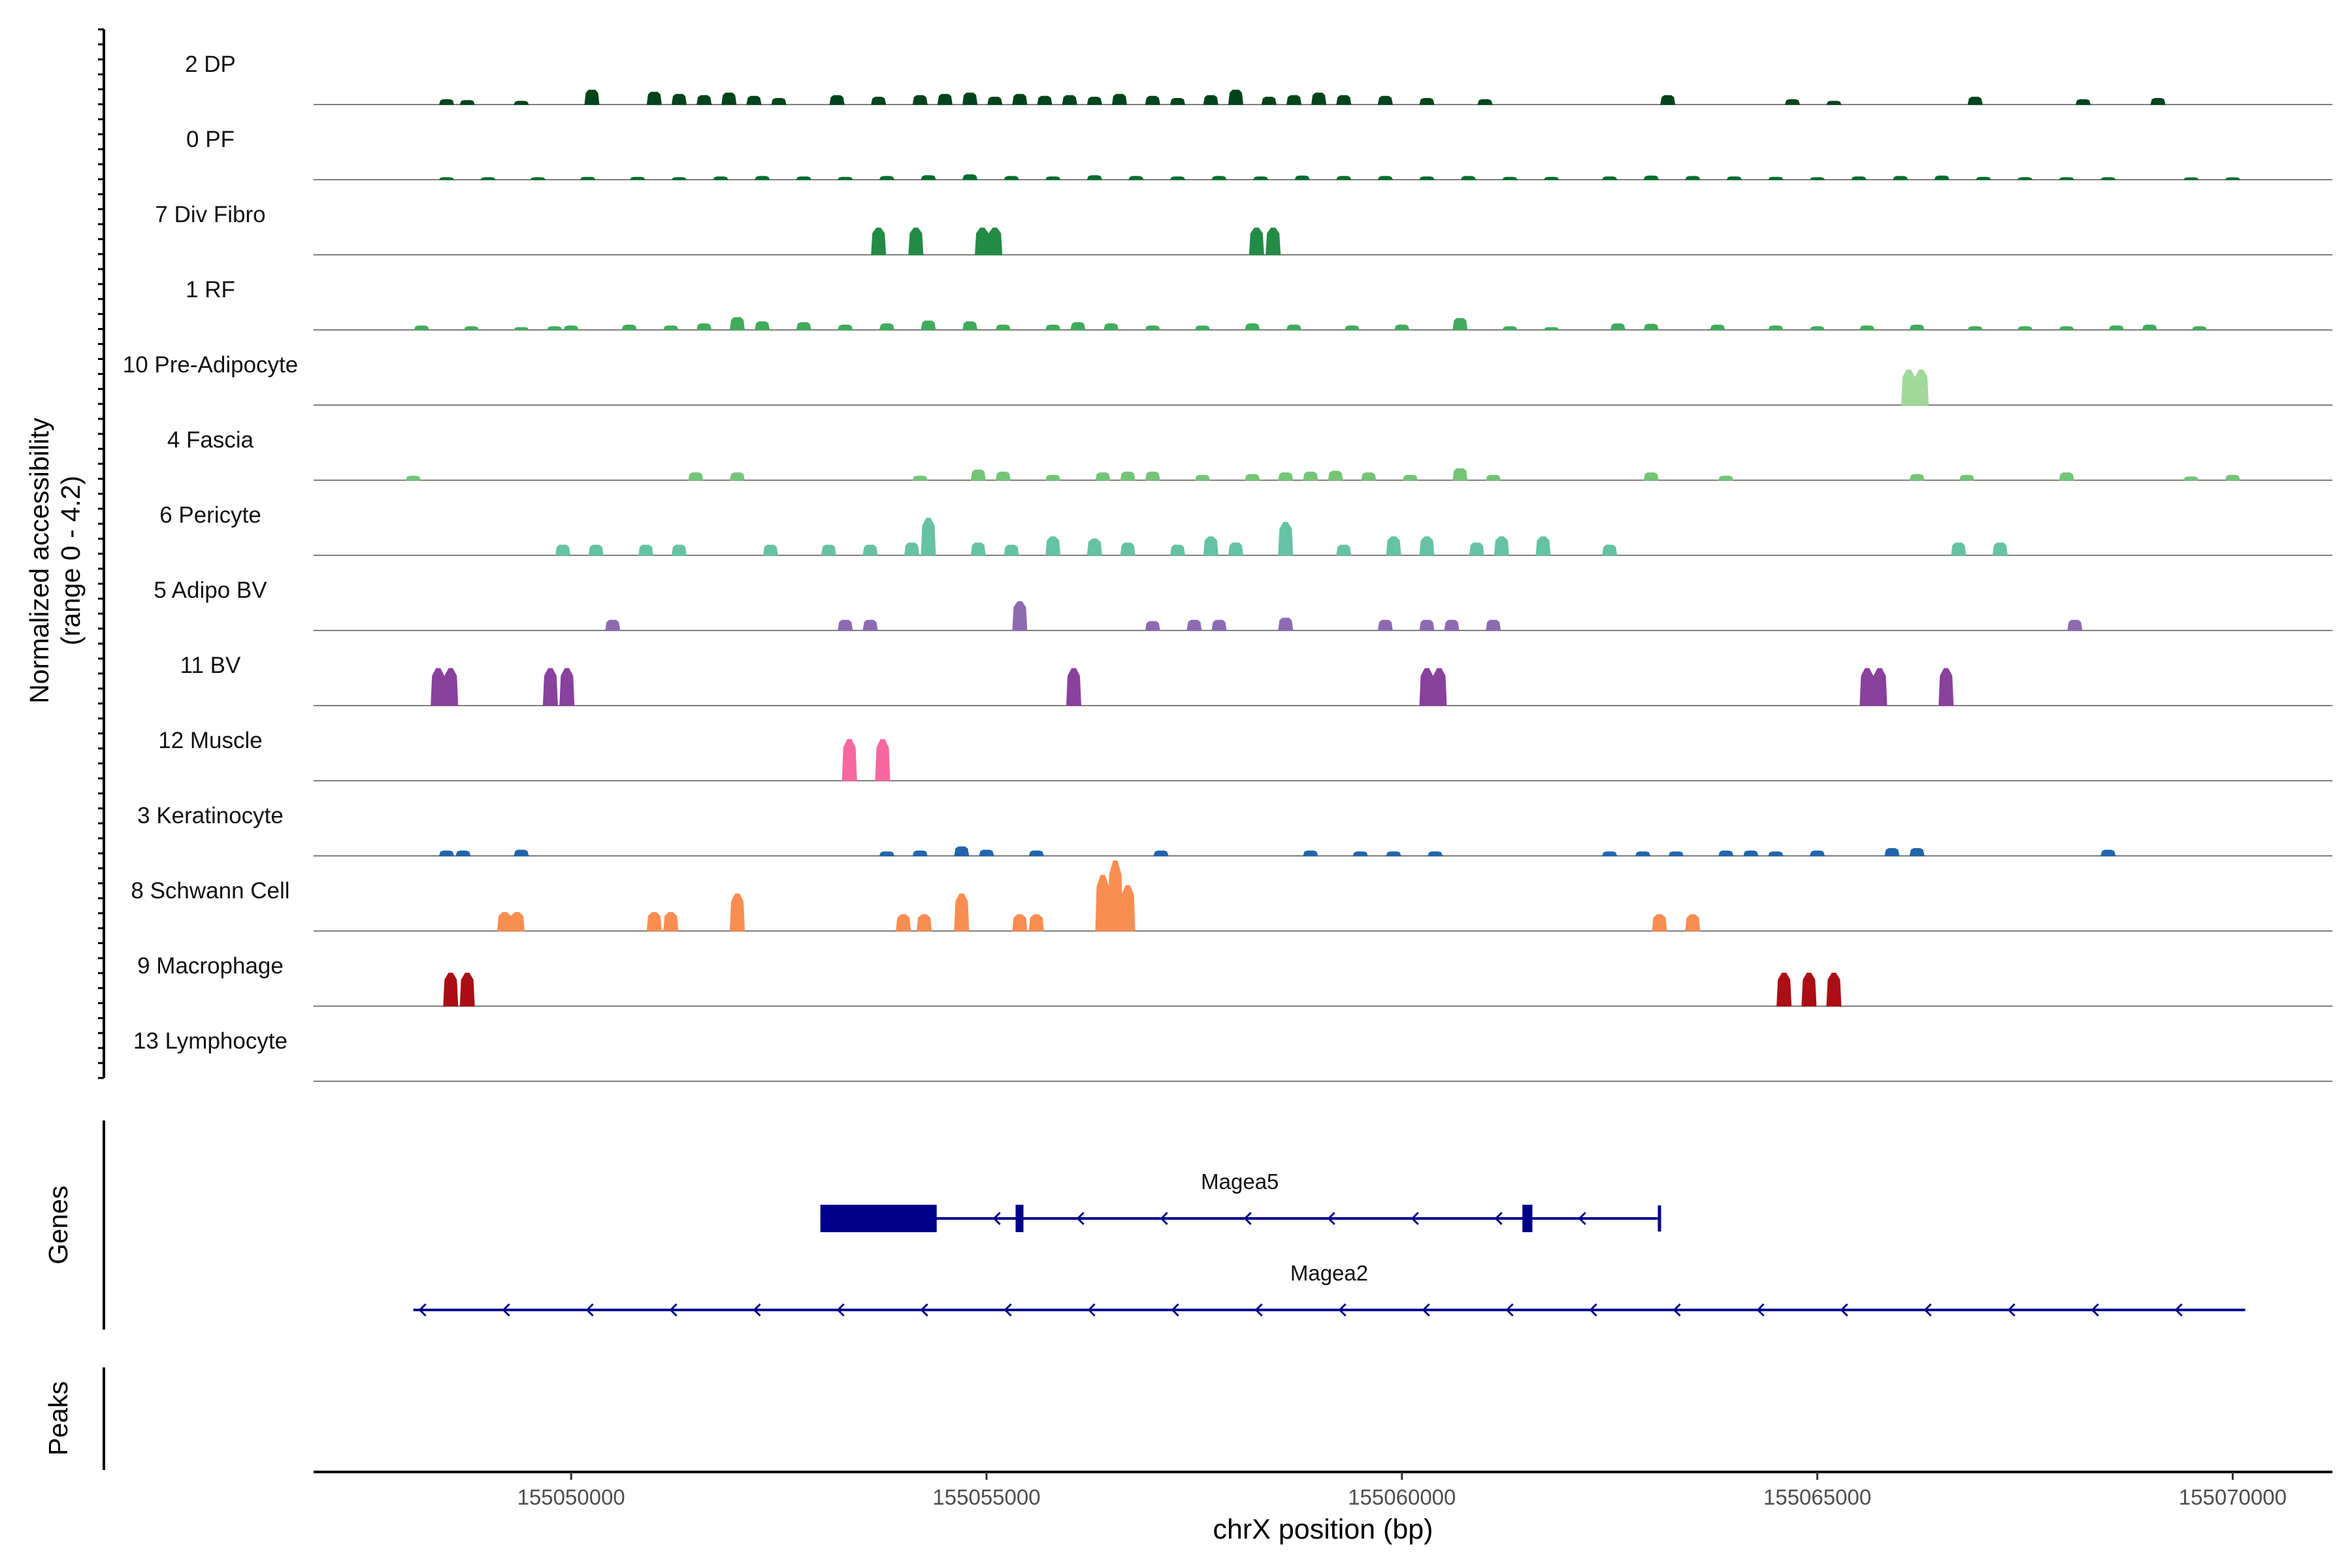 Image resolution: width=2352 pixels, height=1568 pixels. What do you see at coordinates (1234, 830) in the screenshot?
I see `track-11: 3 Keratinocyte` at bounding box center [1234, 830].